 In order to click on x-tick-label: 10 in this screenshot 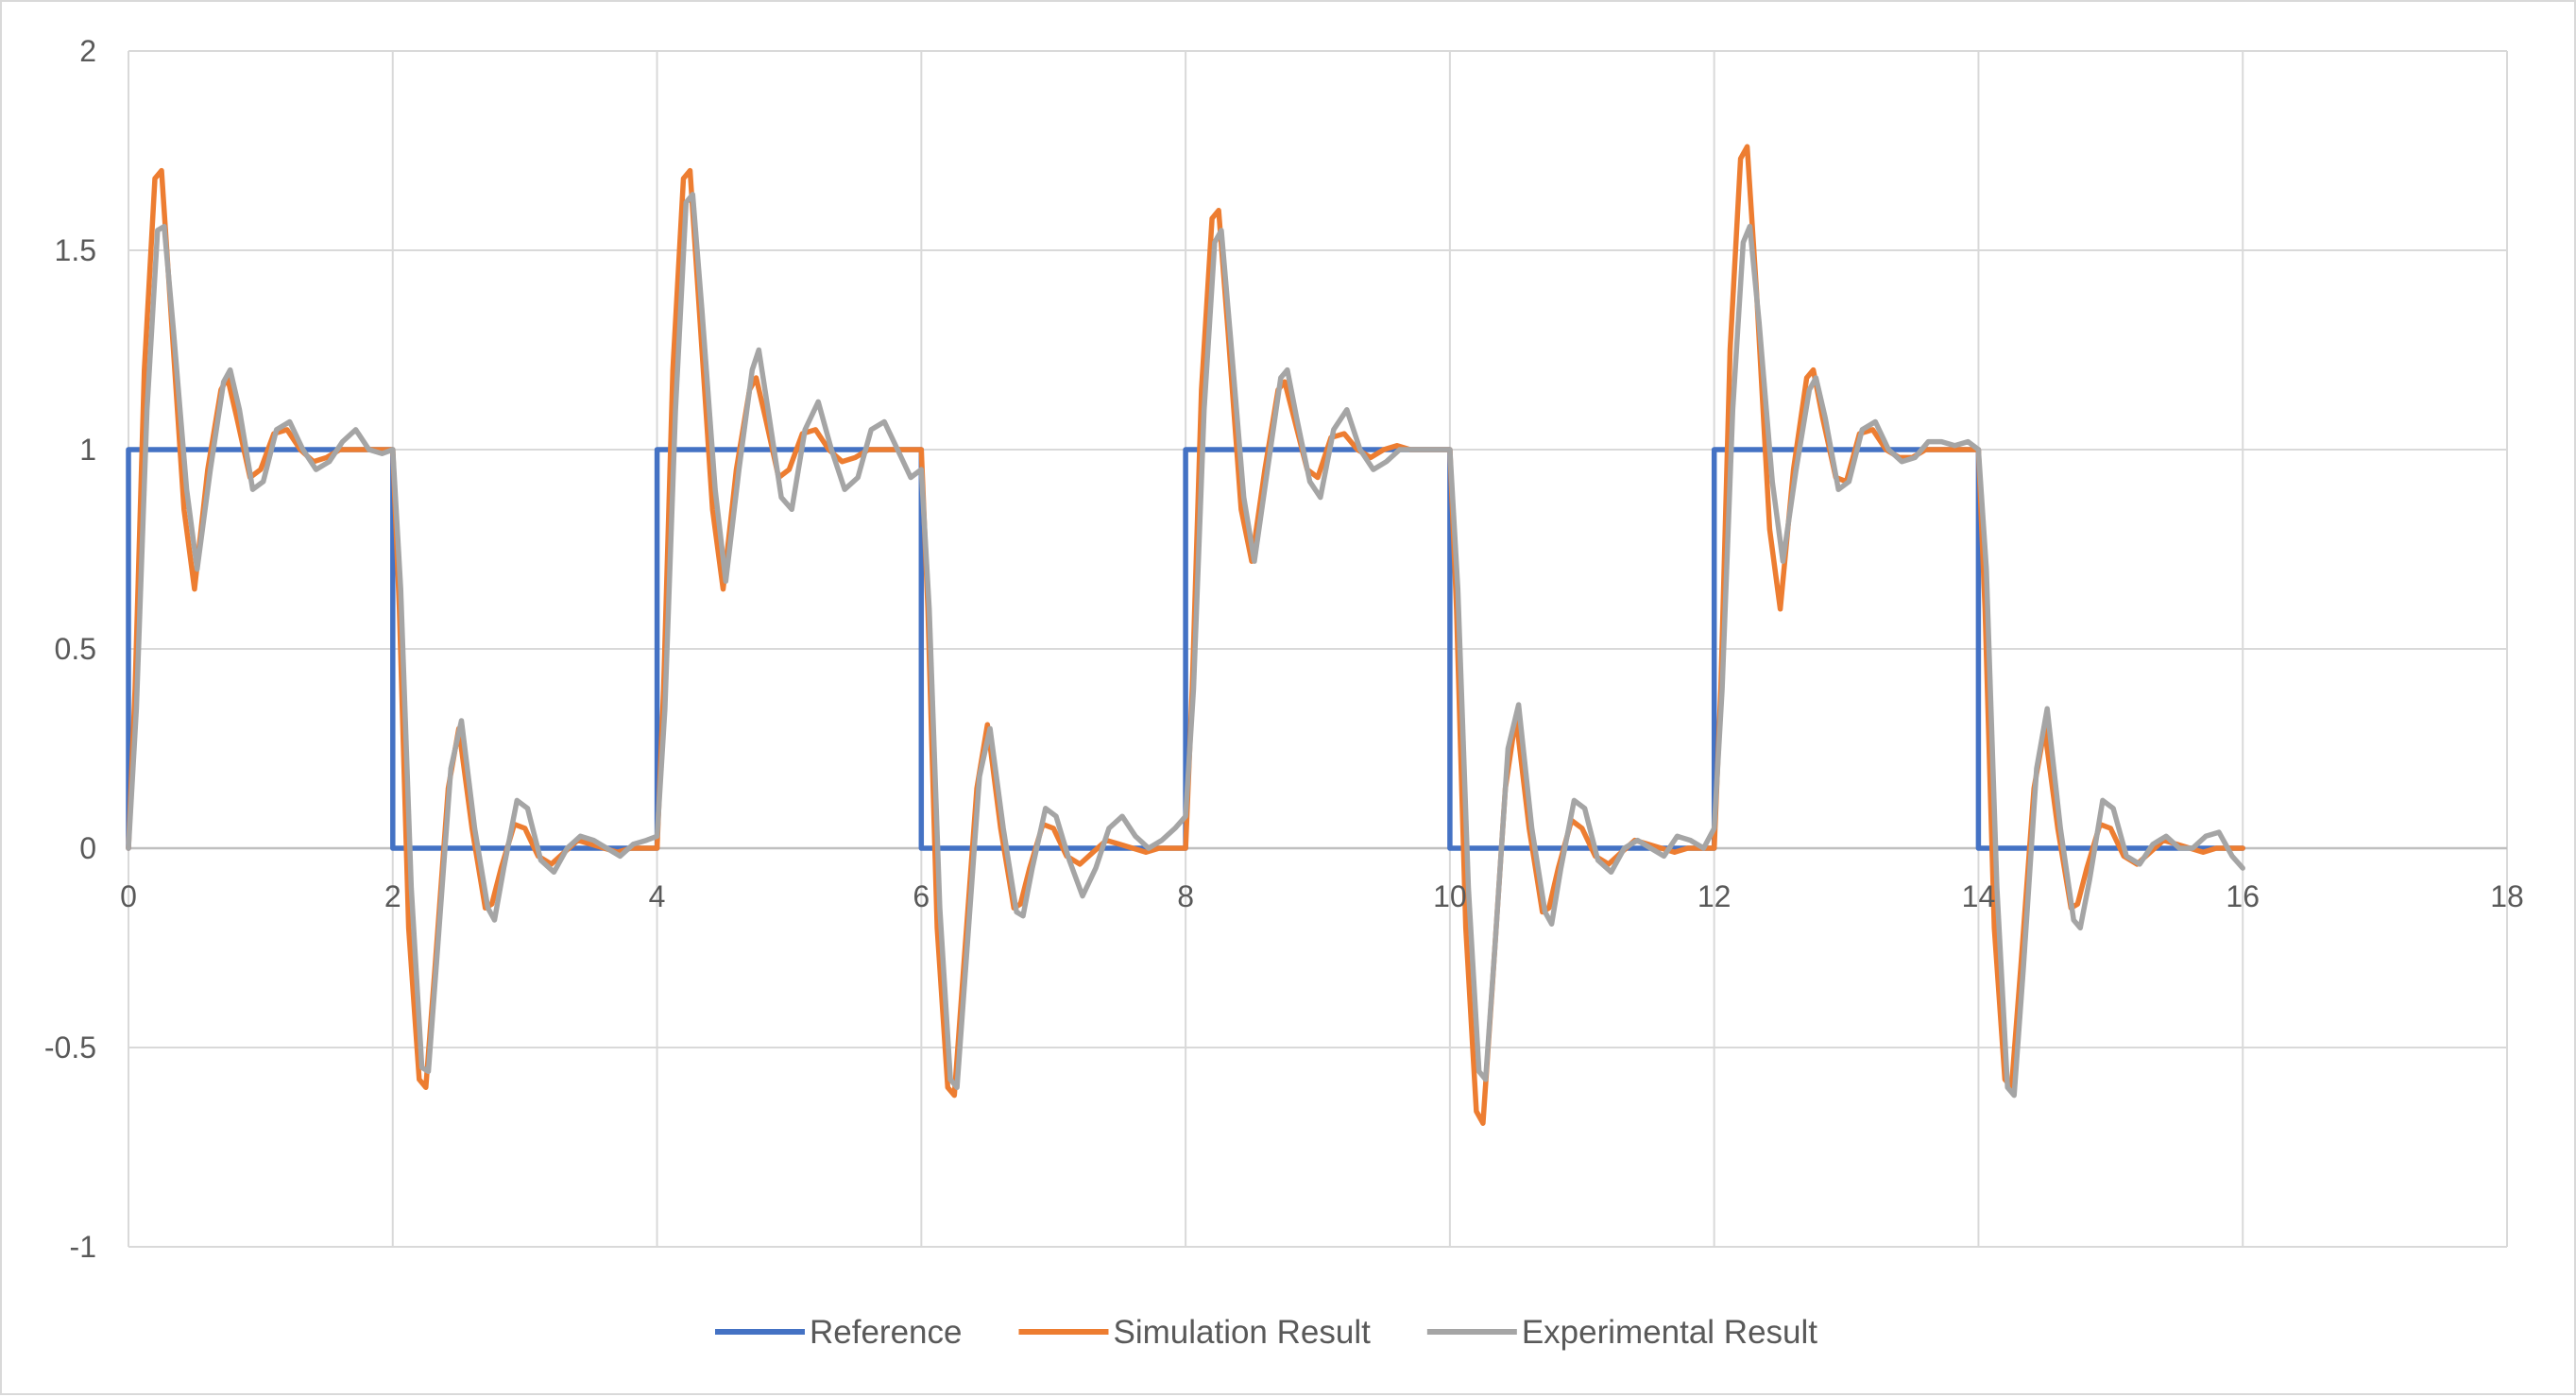, I will do `click(1450, 896)`.